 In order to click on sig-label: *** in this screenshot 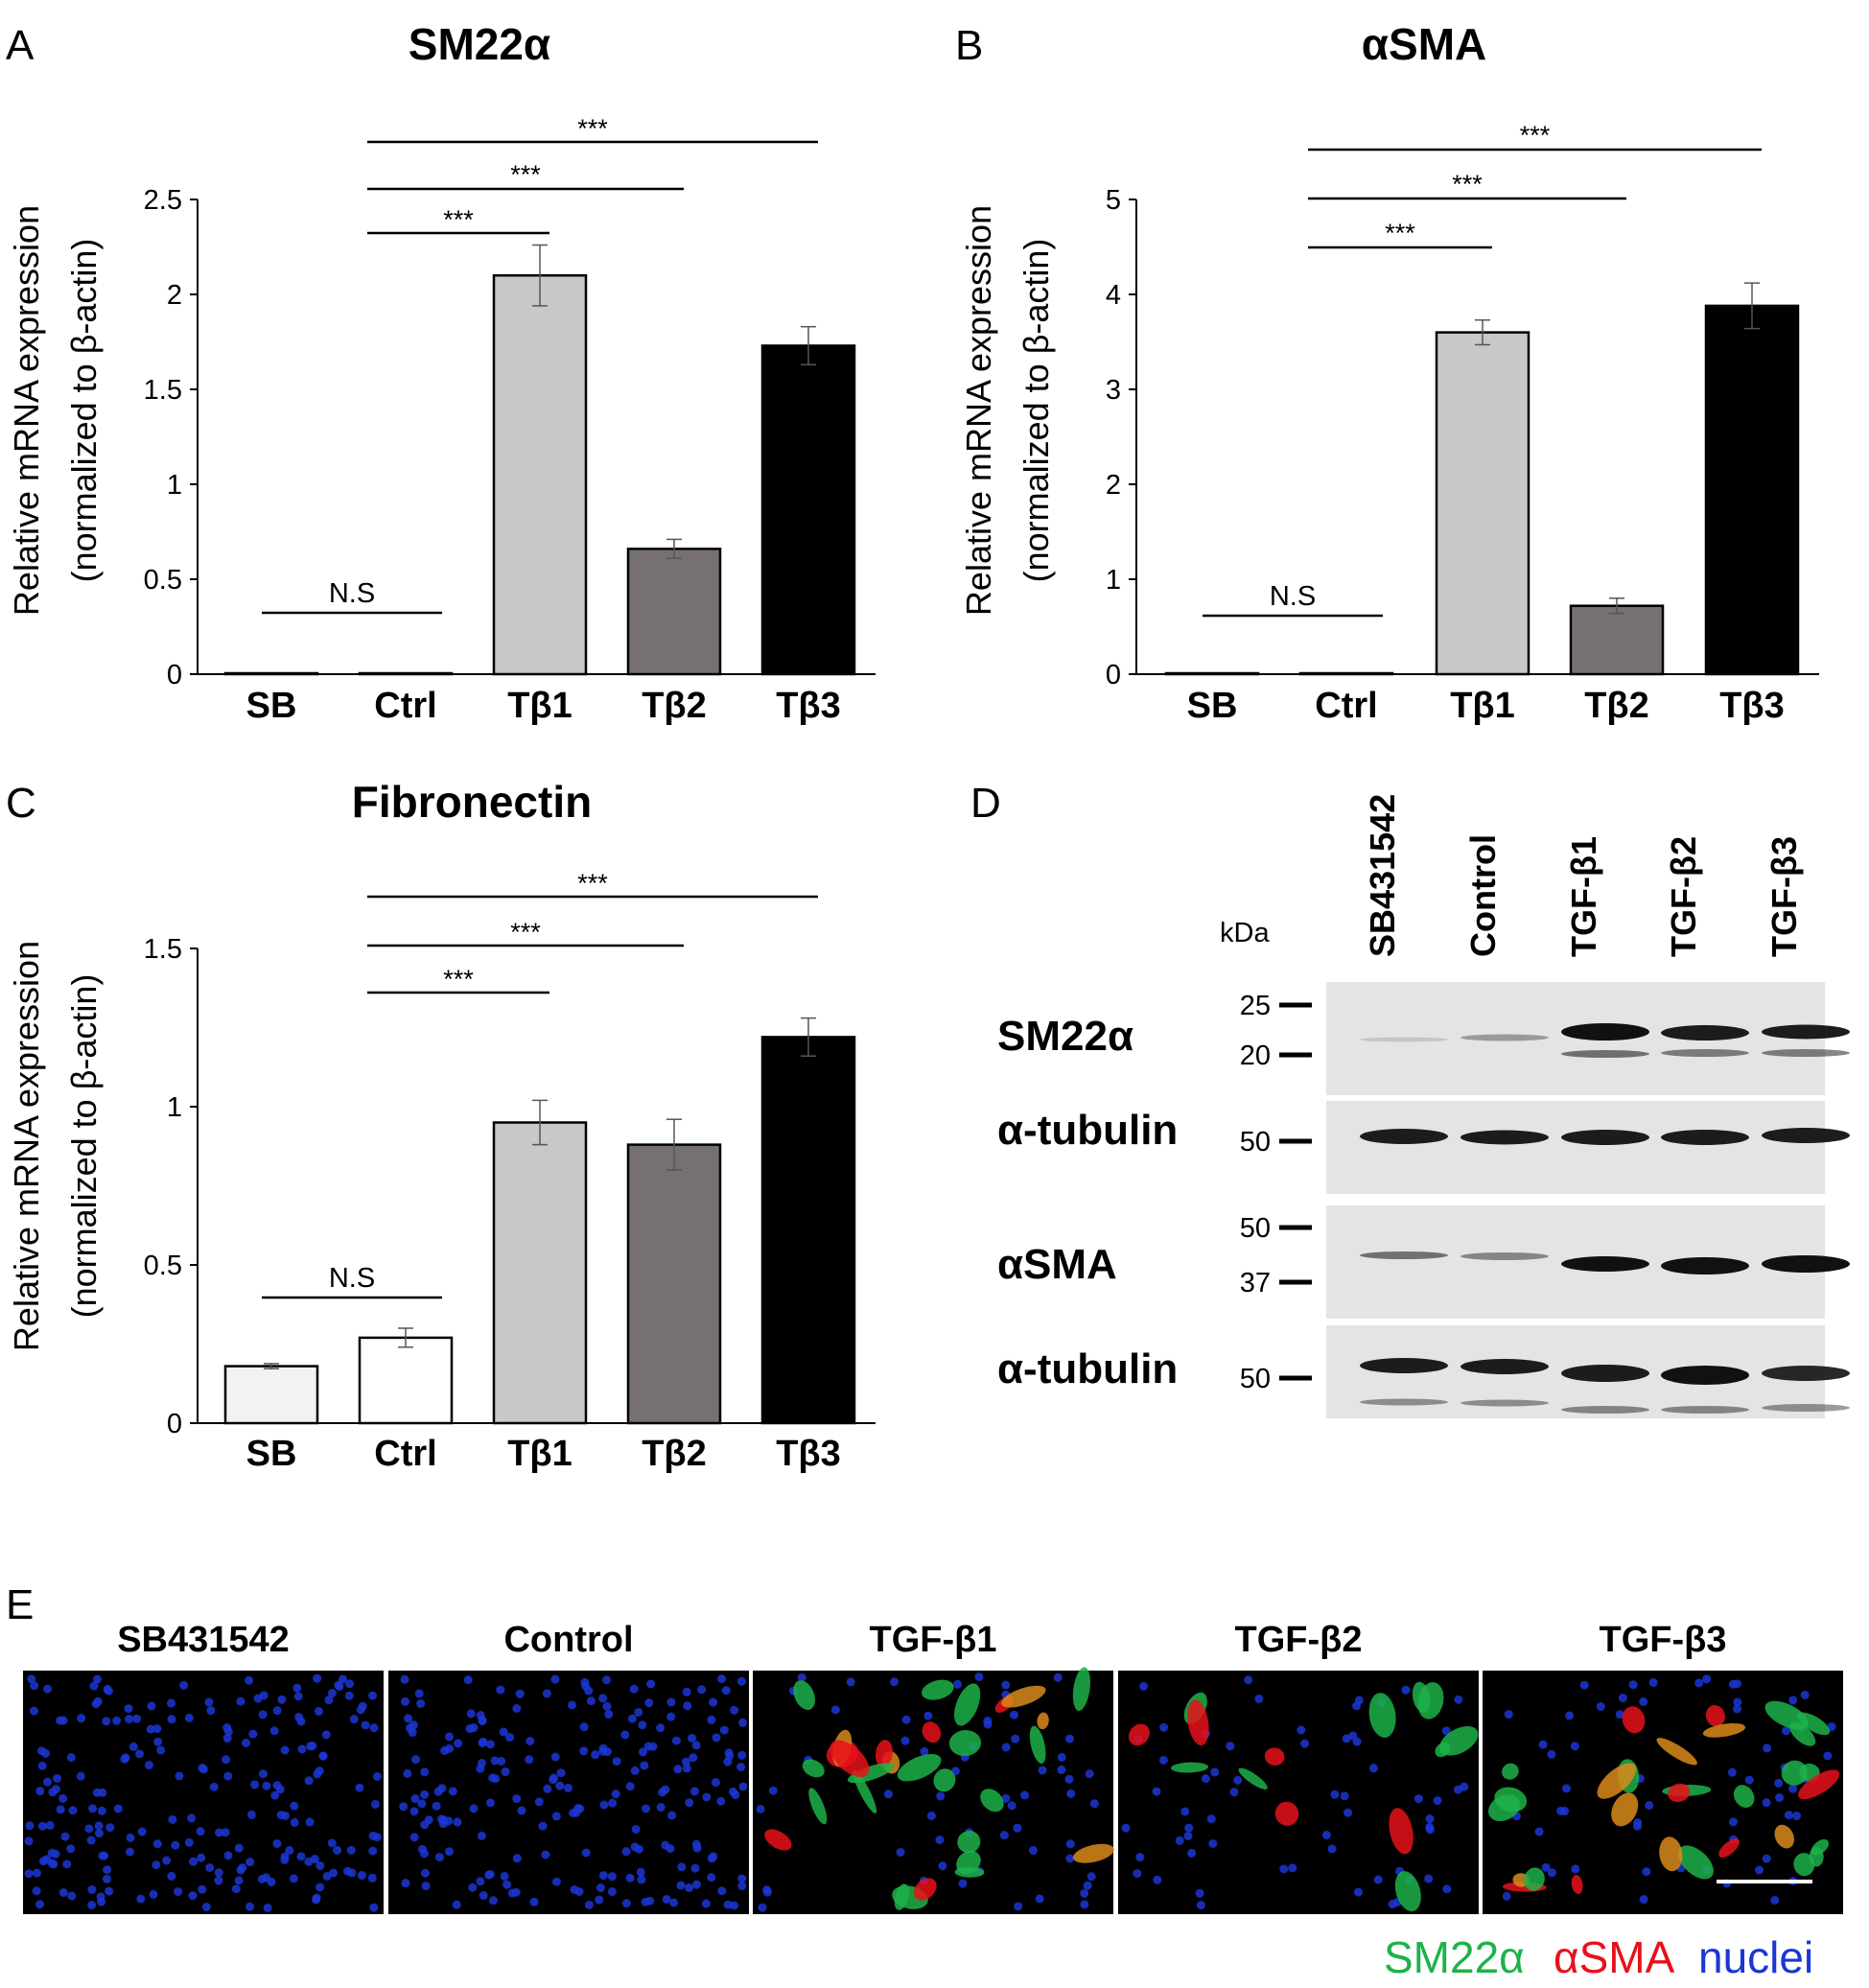, I will do `click(1535, 135)`.